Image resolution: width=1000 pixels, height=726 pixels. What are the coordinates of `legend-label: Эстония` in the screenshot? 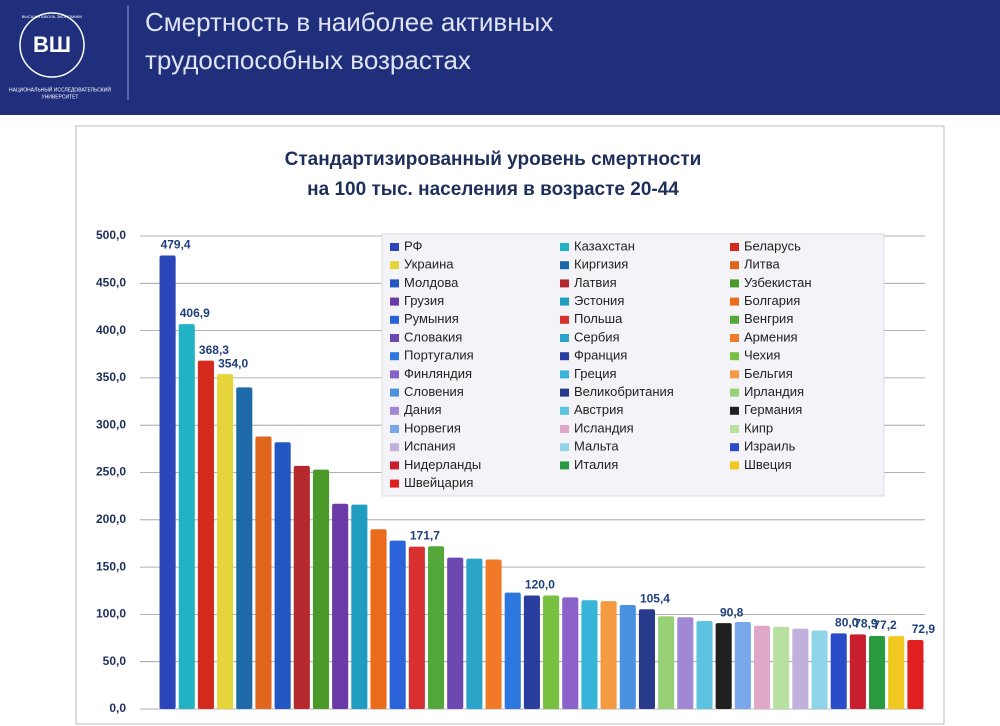 It's located at (599, 300).